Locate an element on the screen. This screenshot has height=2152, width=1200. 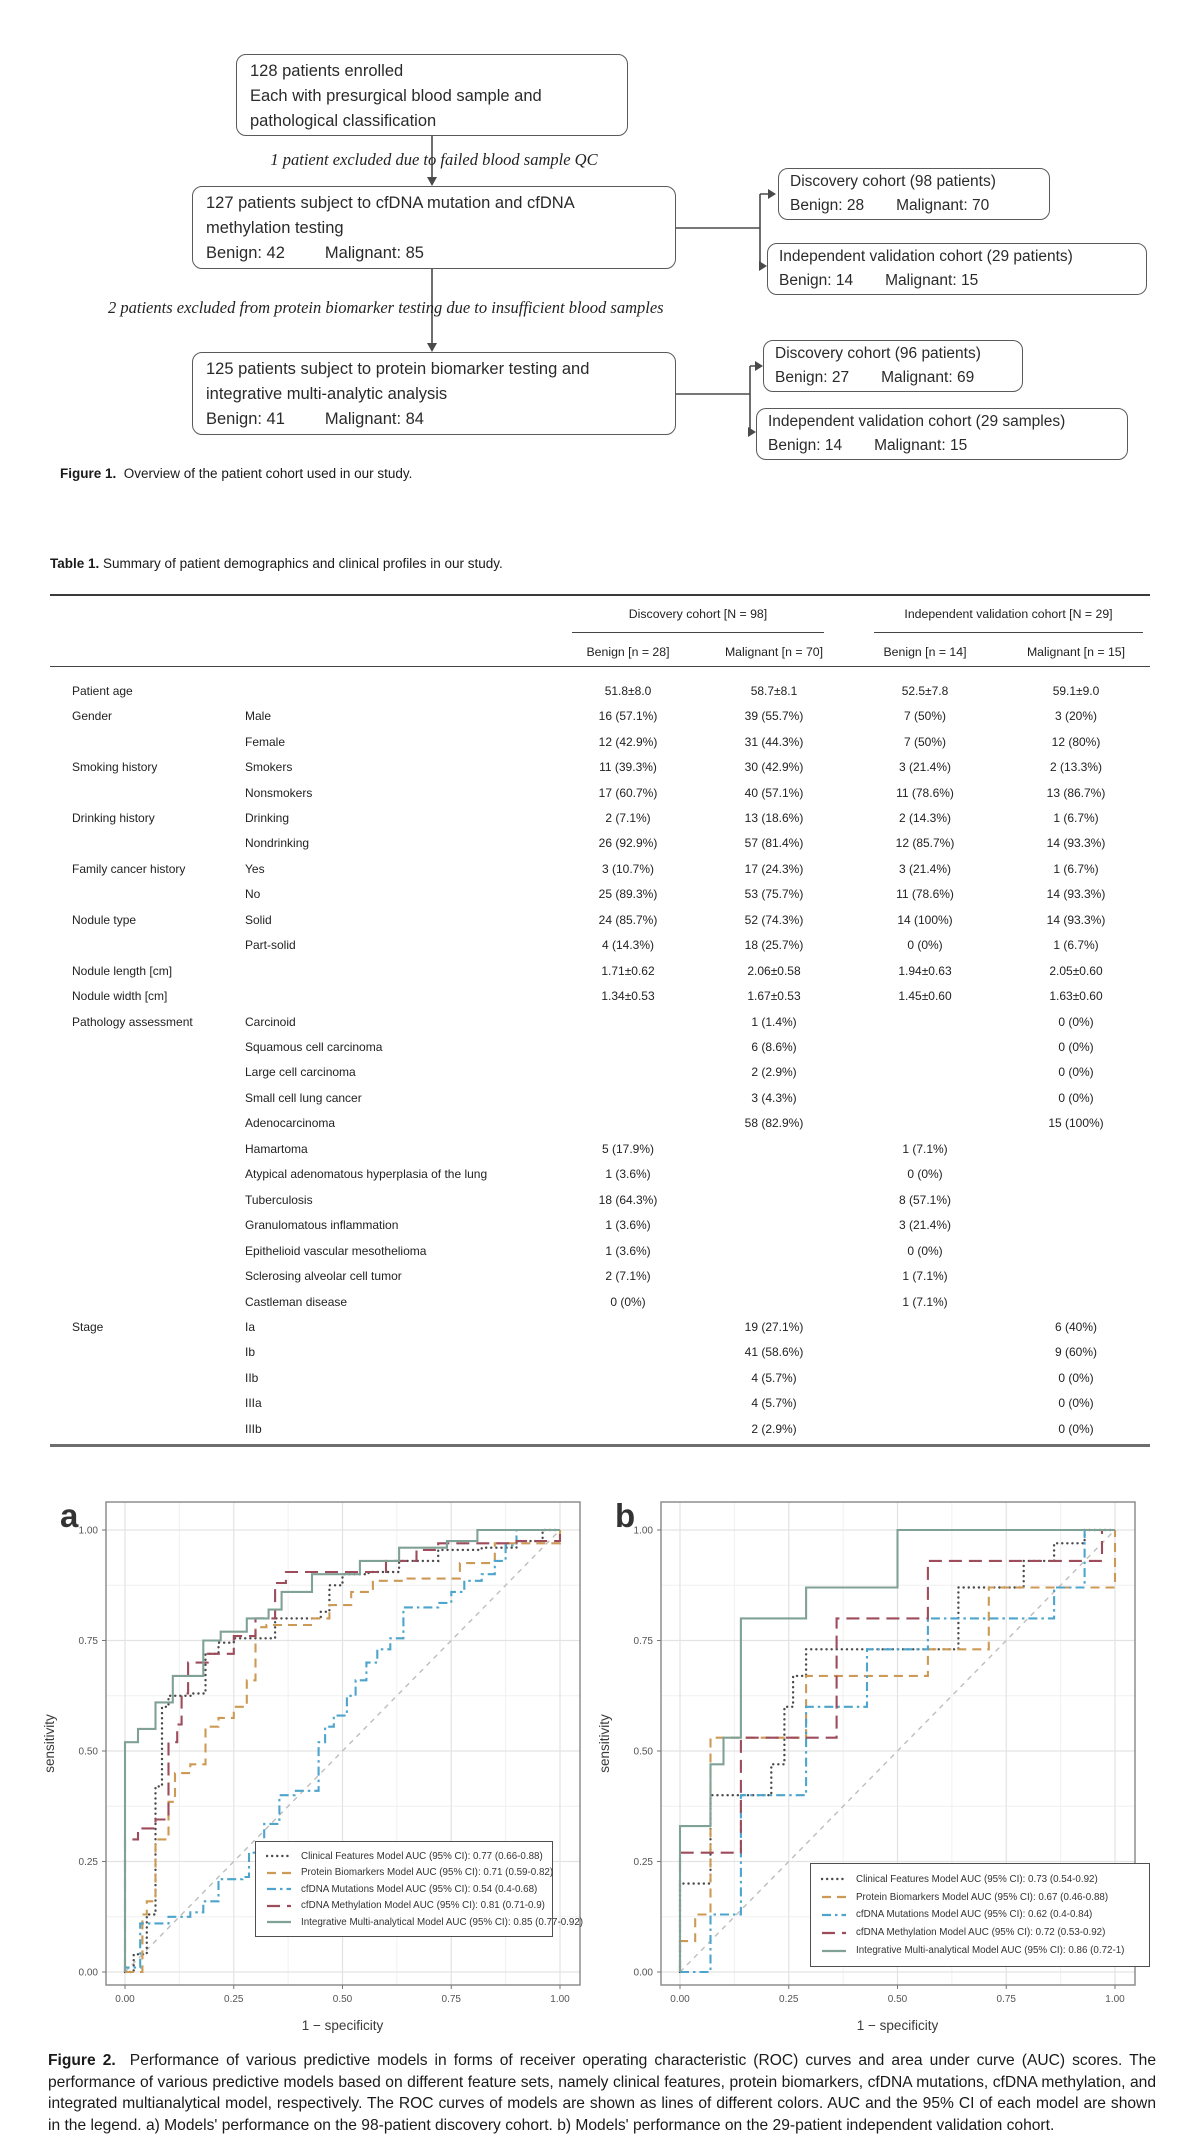
row-item: Nonsmokers is located at coordinates (279, 792).